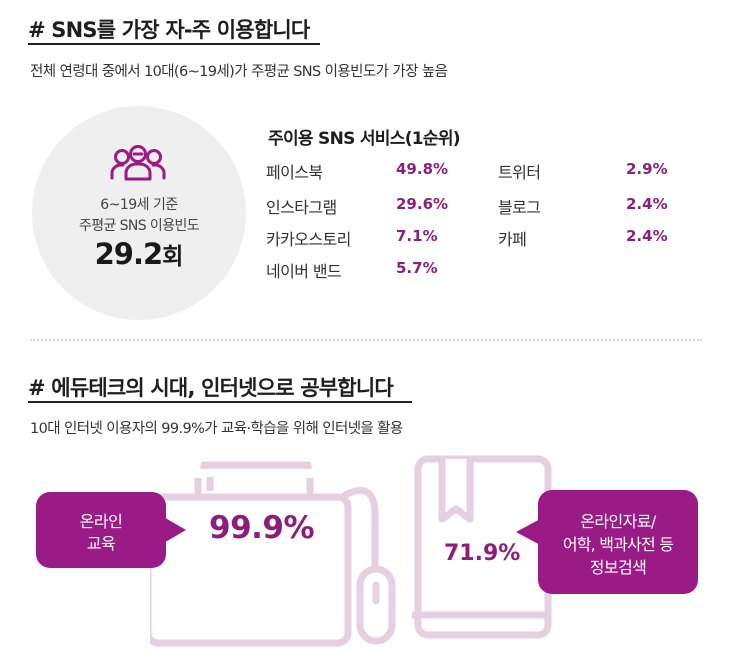  I want to click on service-name: 트위터, so click(519, 172).